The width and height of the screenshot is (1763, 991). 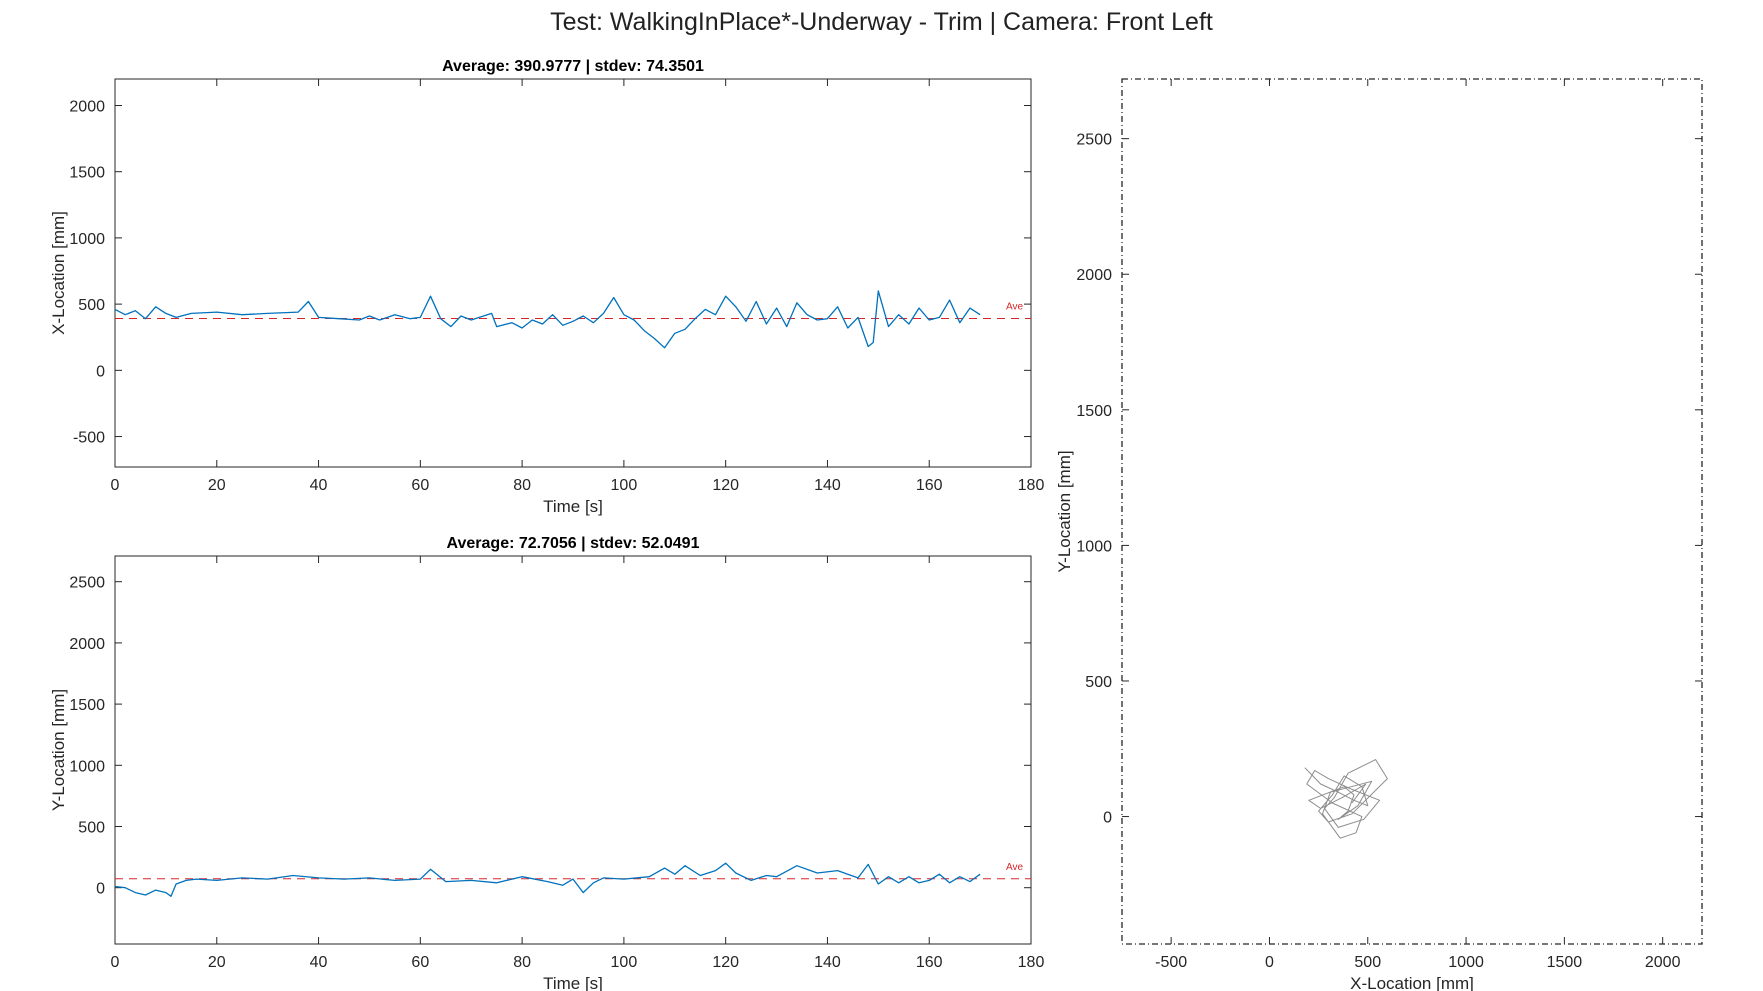 What do you see at coordinates (1412, 982) in the screenshot?
I see `x-axis-label: X-Location [mm]` at bounding box center [1412, 982].